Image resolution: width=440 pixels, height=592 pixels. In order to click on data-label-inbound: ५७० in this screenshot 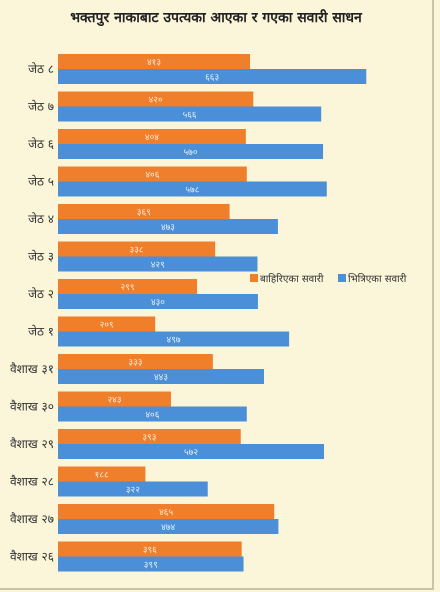, I will do `click(191, 153)`.